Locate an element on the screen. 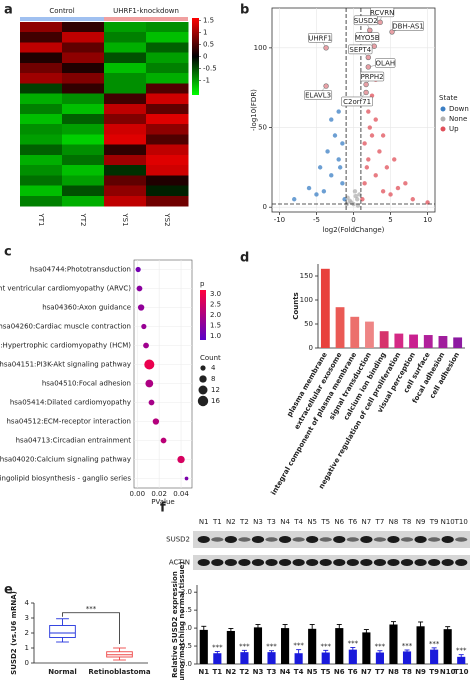  size-legend-label: 16 is located at coordinates (215, 401).